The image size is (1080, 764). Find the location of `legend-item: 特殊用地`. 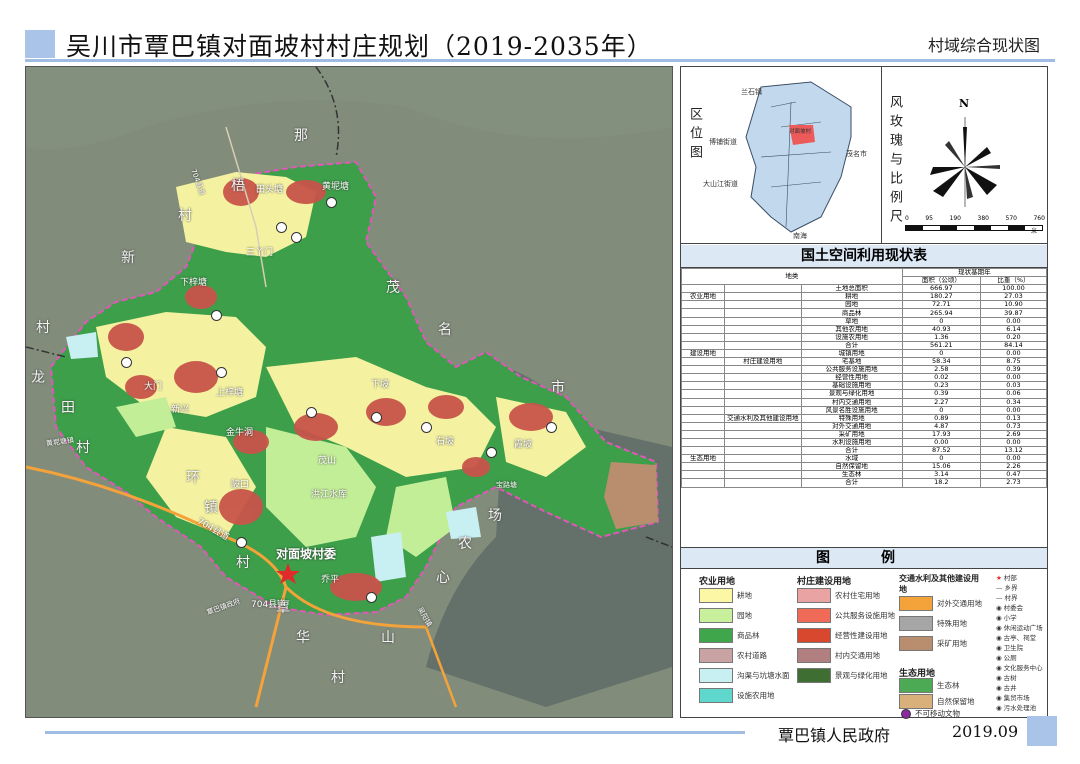

legend-item: 特殊用地 is located at coordinates (933, 623).